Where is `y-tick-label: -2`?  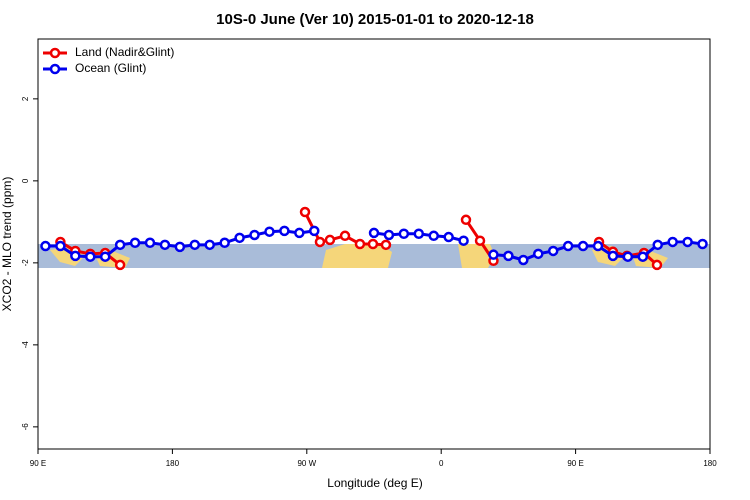 y-tick-label: -2 is located at coordinates (25, 263).